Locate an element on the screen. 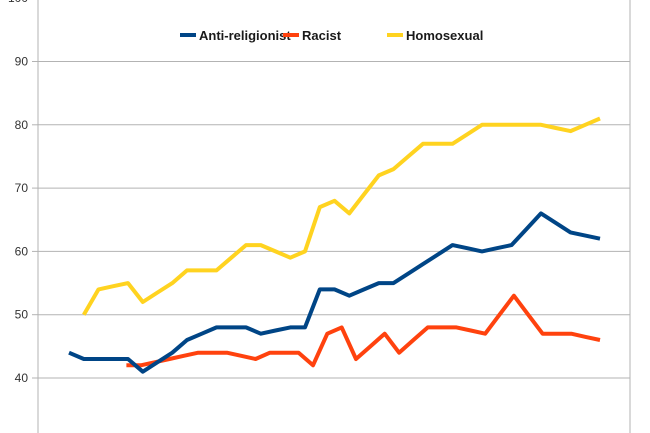 The width and height of the screenshot is (650, 433). legend-label: Racist is located at coordinates (322, 35).